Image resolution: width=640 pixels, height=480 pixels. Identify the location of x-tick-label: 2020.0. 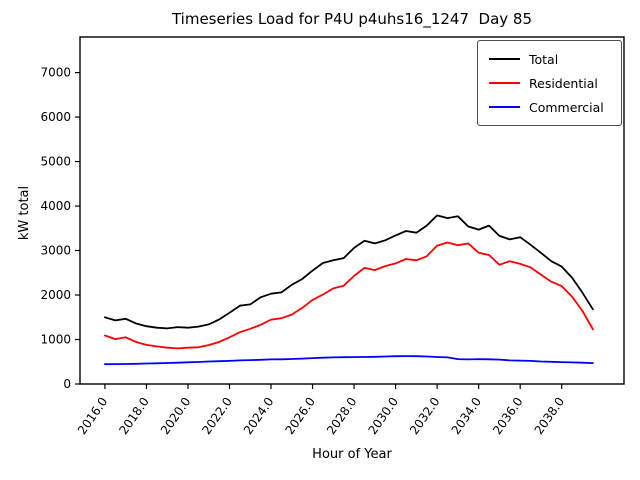
(176, 416).